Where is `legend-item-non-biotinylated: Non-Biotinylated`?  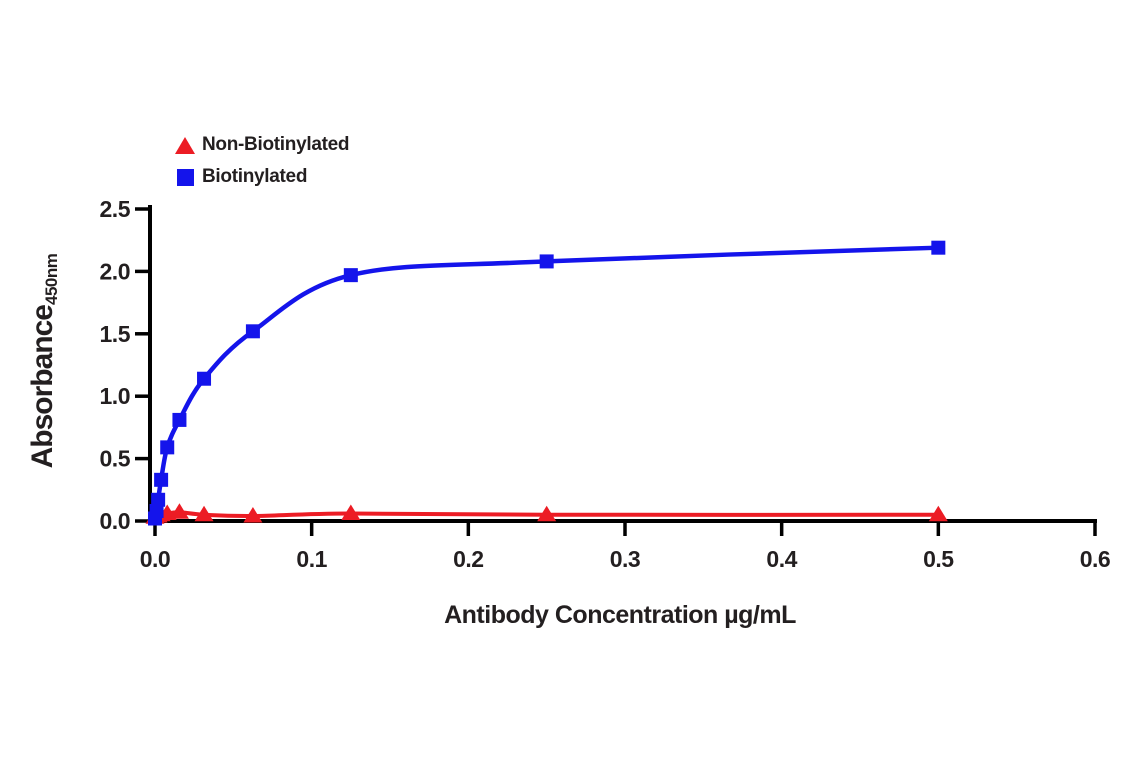
legend-item-non-biotinylated: Non-Biotinylated is located at coordinates (261, 145).